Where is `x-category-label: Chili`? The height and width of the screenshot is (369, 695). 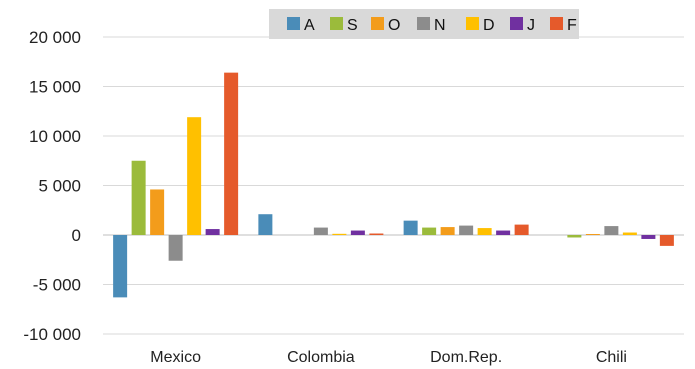
x-category-label: Chili is located at coordinates (611, 357).